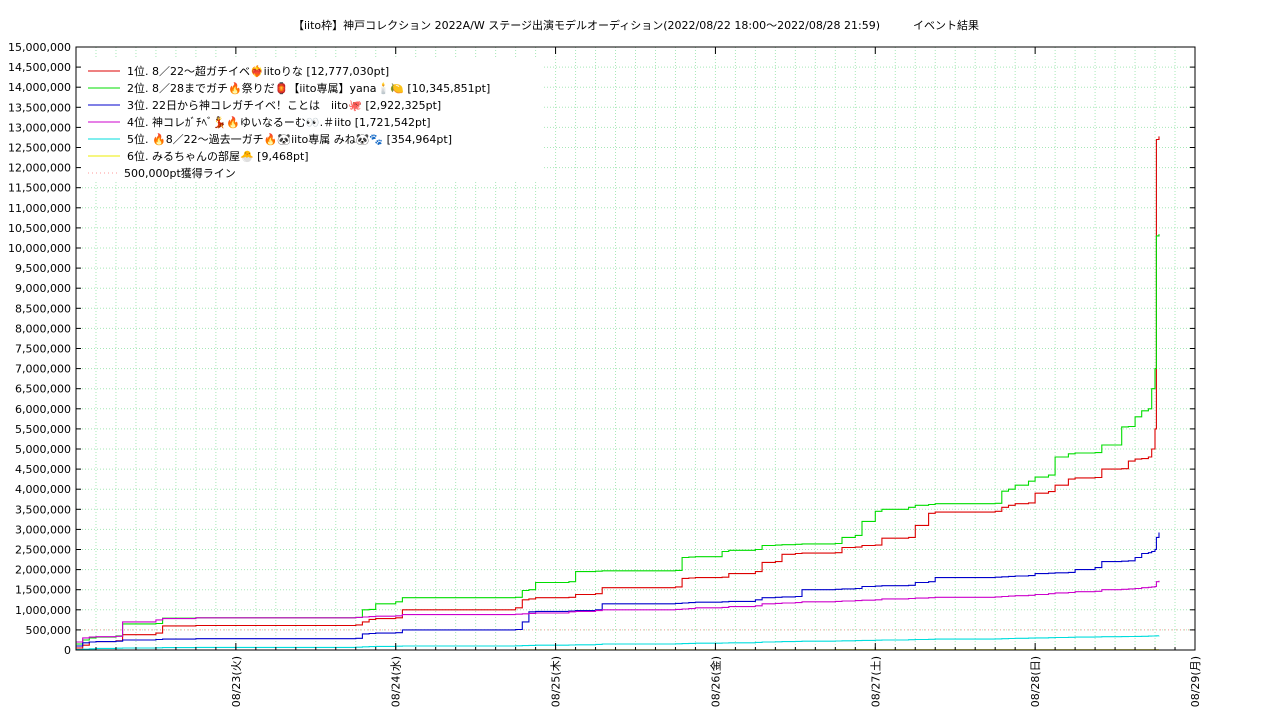 The height and width of the screenshot is (720, 1280). Describe the element at coordinates (43, 610) in the screenshot. I see `y-tick-label: 1,000,000` at that location.